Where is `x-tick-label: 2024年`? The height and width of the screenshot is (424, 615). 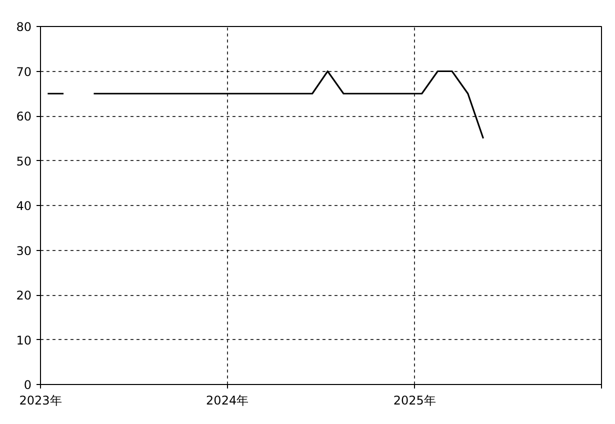
x-tick-label: 2024年 is located at coordinates (227, 401).